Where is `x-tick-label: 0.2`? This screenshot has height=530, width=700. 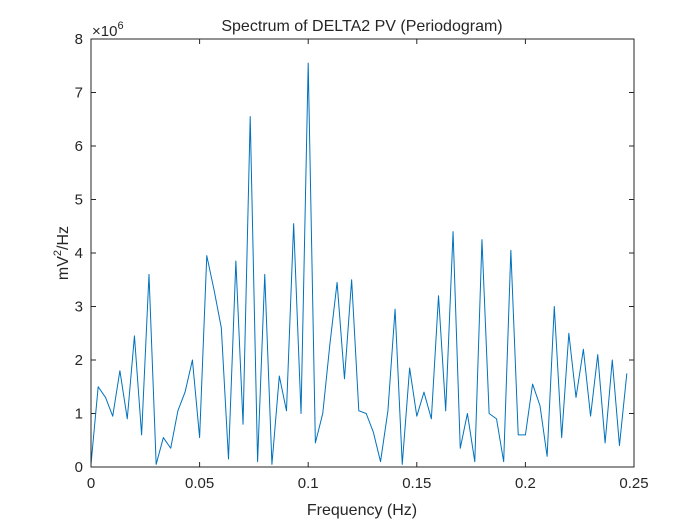 x-tick-label: 0.2 is located at coordinates (525, 483).